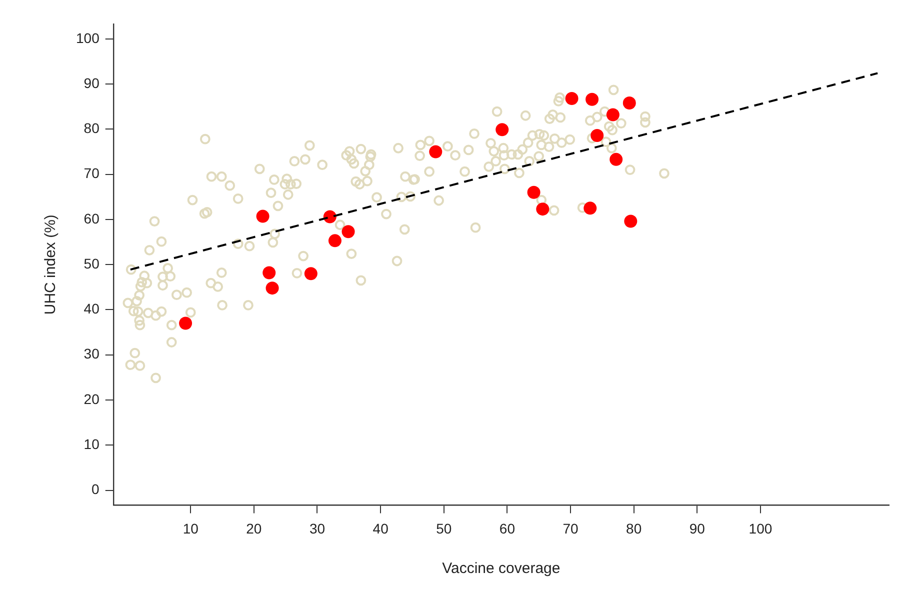 Image resolution: width=909 pixels, height=600 pixels. I want to click on y-tick-label: 100, so click(88, 38).